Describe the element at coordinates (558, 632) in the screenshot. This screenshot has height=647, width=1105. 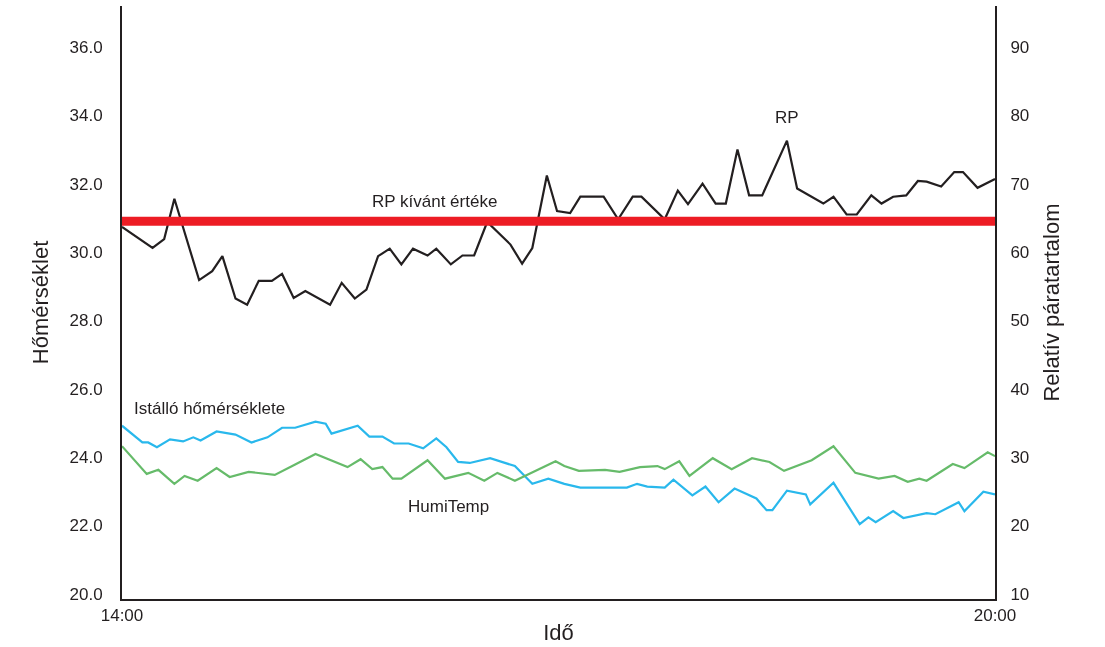
I see `x-axis-title: Idő` at that location.